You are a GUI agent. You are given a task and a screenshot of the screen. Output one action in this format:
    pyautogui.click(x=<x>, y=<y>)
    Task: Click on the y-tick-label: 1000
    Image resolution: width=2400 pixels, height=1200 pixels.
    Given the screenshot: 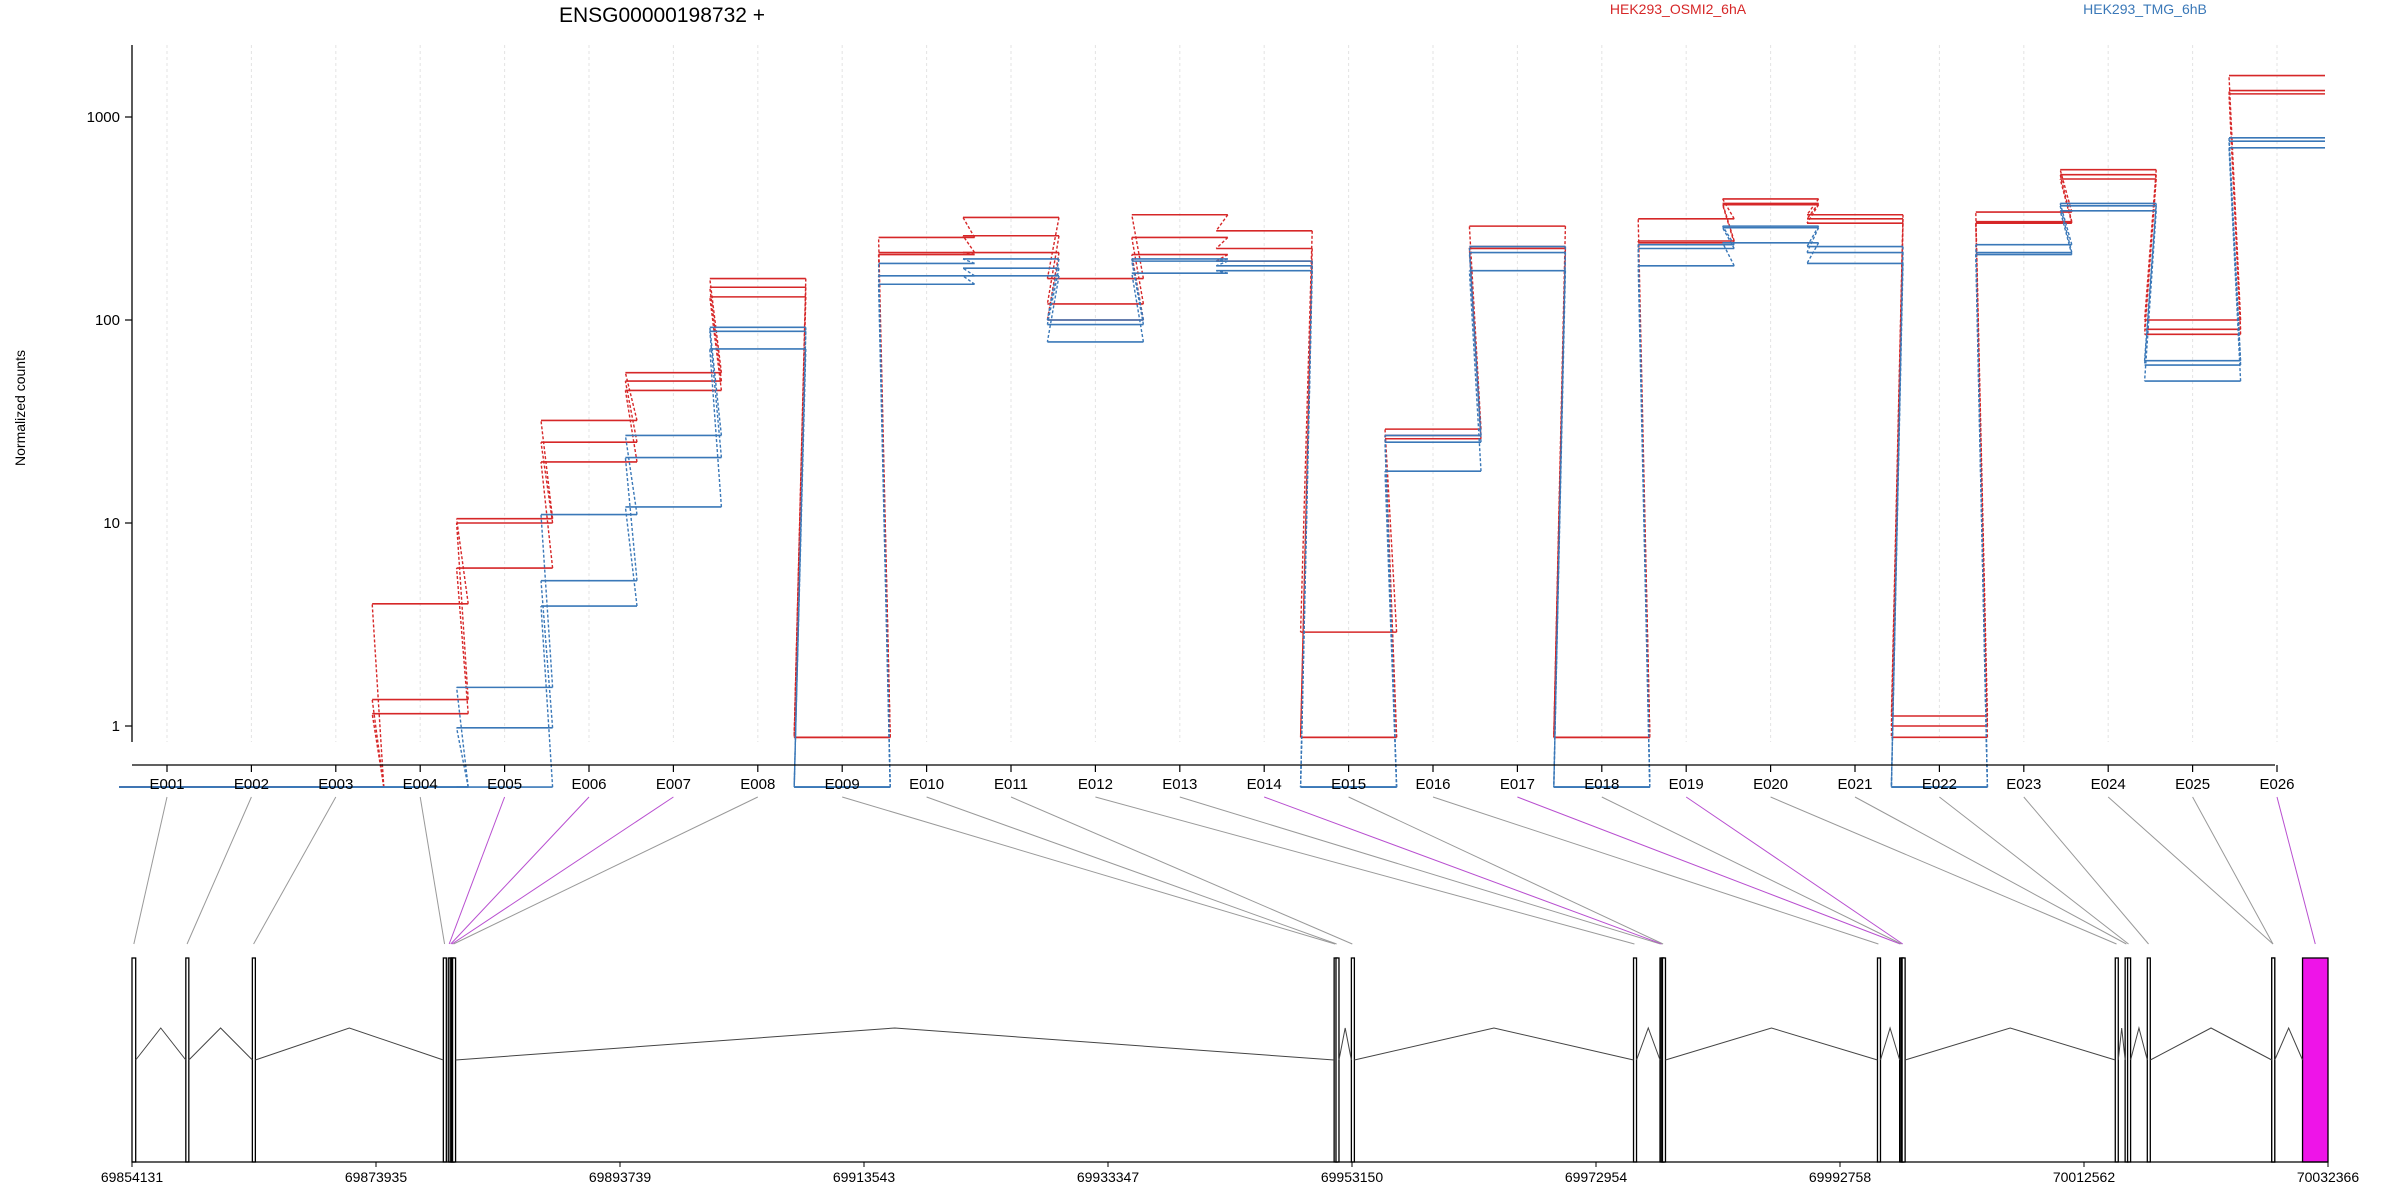 What is the action you would take?
    pyautogui.click(x=103, y=117)
    